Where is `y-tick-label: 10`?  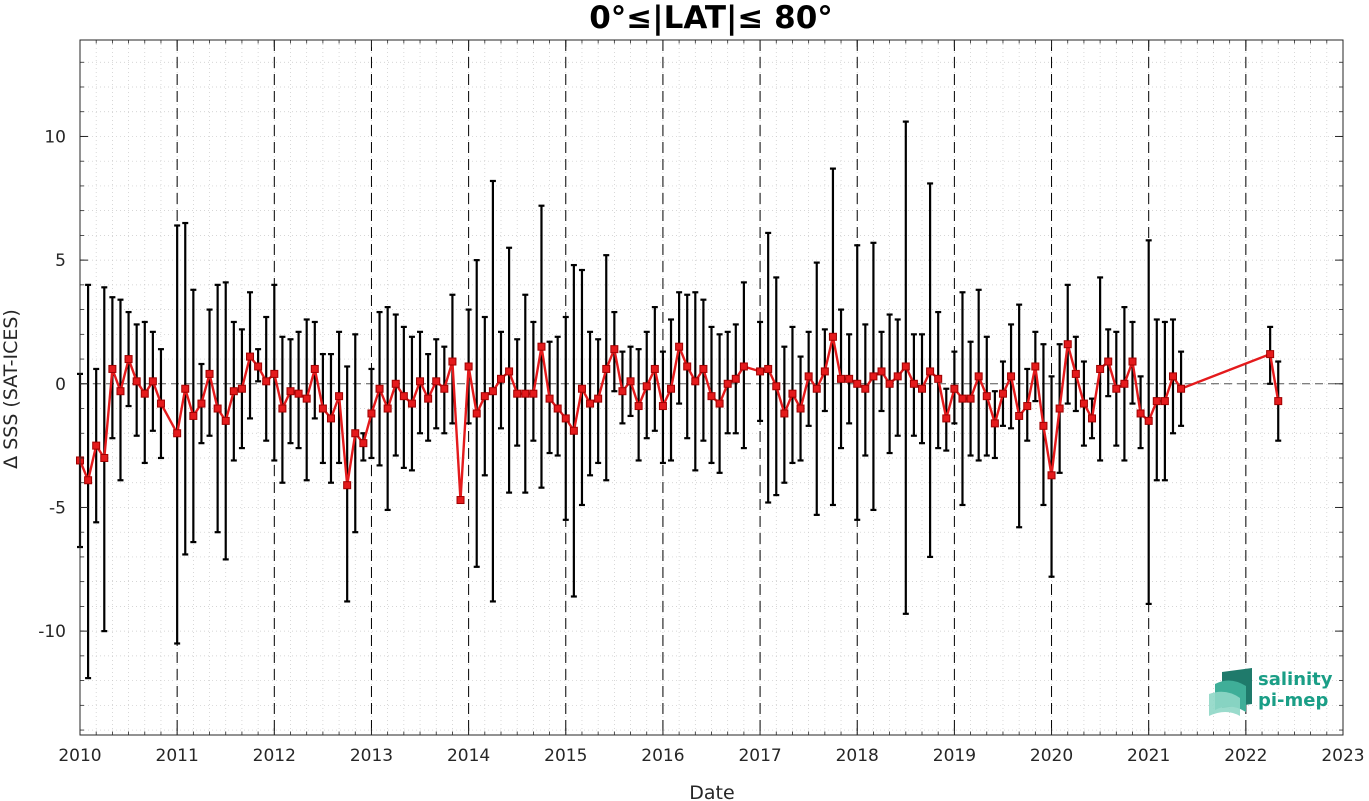
y-tick-label: 10 is located at coordinates (55, 137).